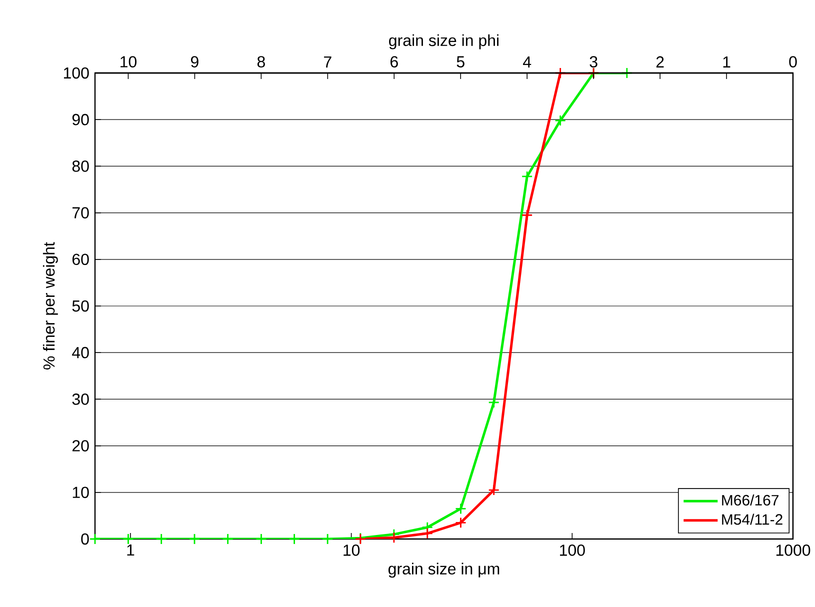 The image size is (815, 607). What do you see at coordinates (352, 550) in the screenshot?
I see `x-tick-label: 10` at bounding box center [352, 550].